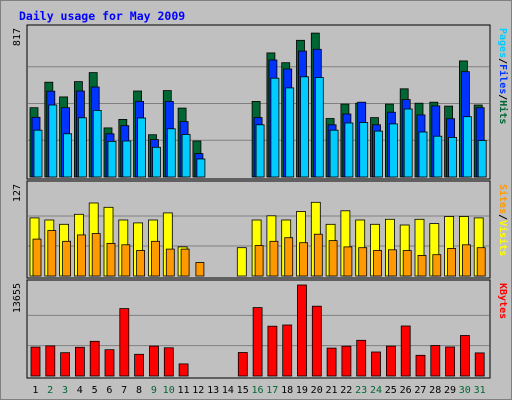  What do you see at coordinates (503, 79) in the screenshot?
I see `legend-files: Files` at bounding box center [503, 79].